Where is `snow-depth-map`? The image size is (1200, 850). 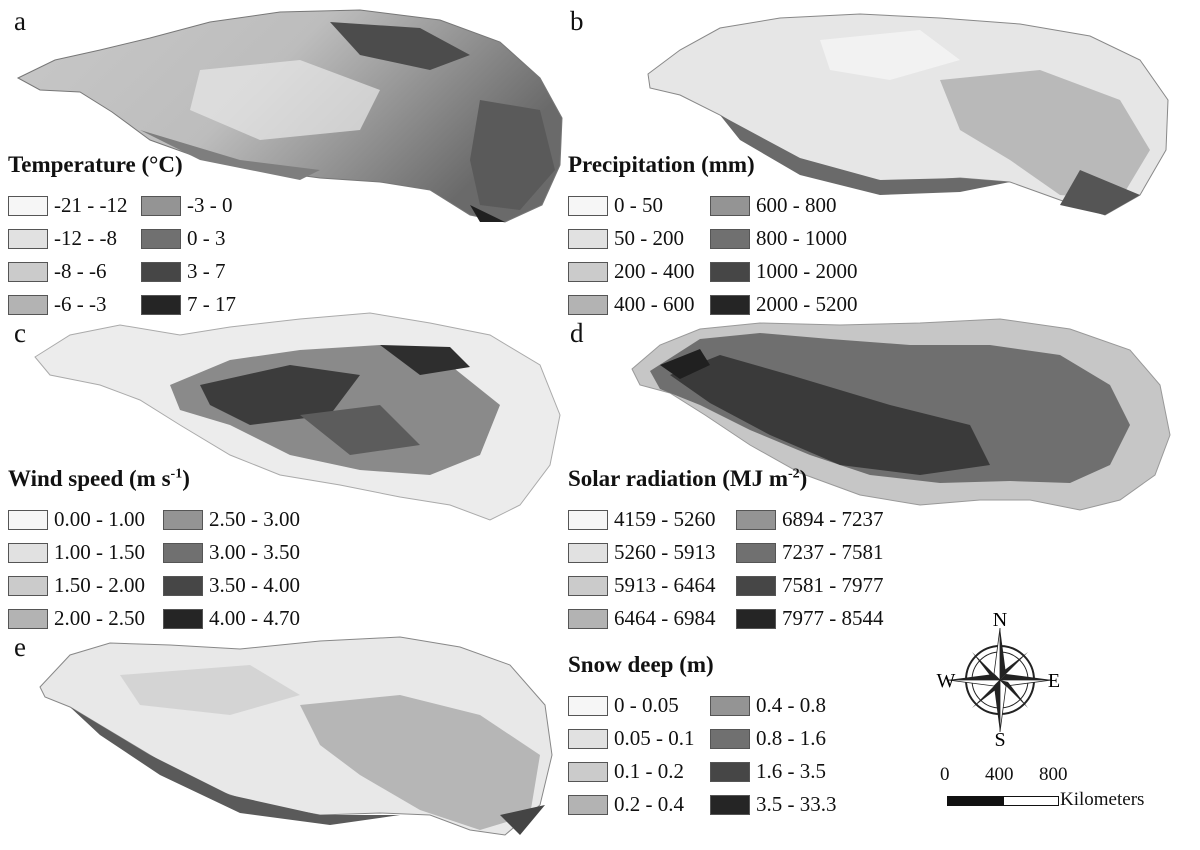 snow-depth-map is located at coordinates (296, 736).